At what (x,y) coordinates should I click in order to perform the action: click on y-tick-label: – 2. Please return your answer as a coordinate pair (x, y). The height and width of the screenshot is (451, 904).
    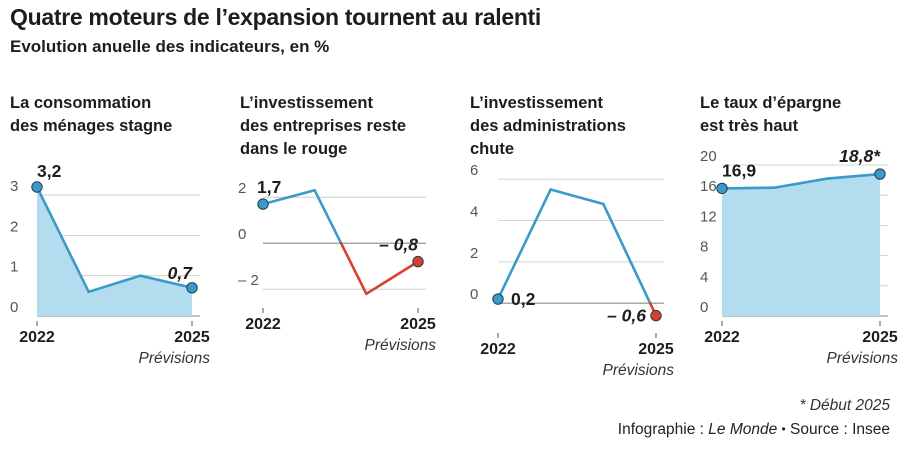
    Looking at the image, I should click on (248, 280).